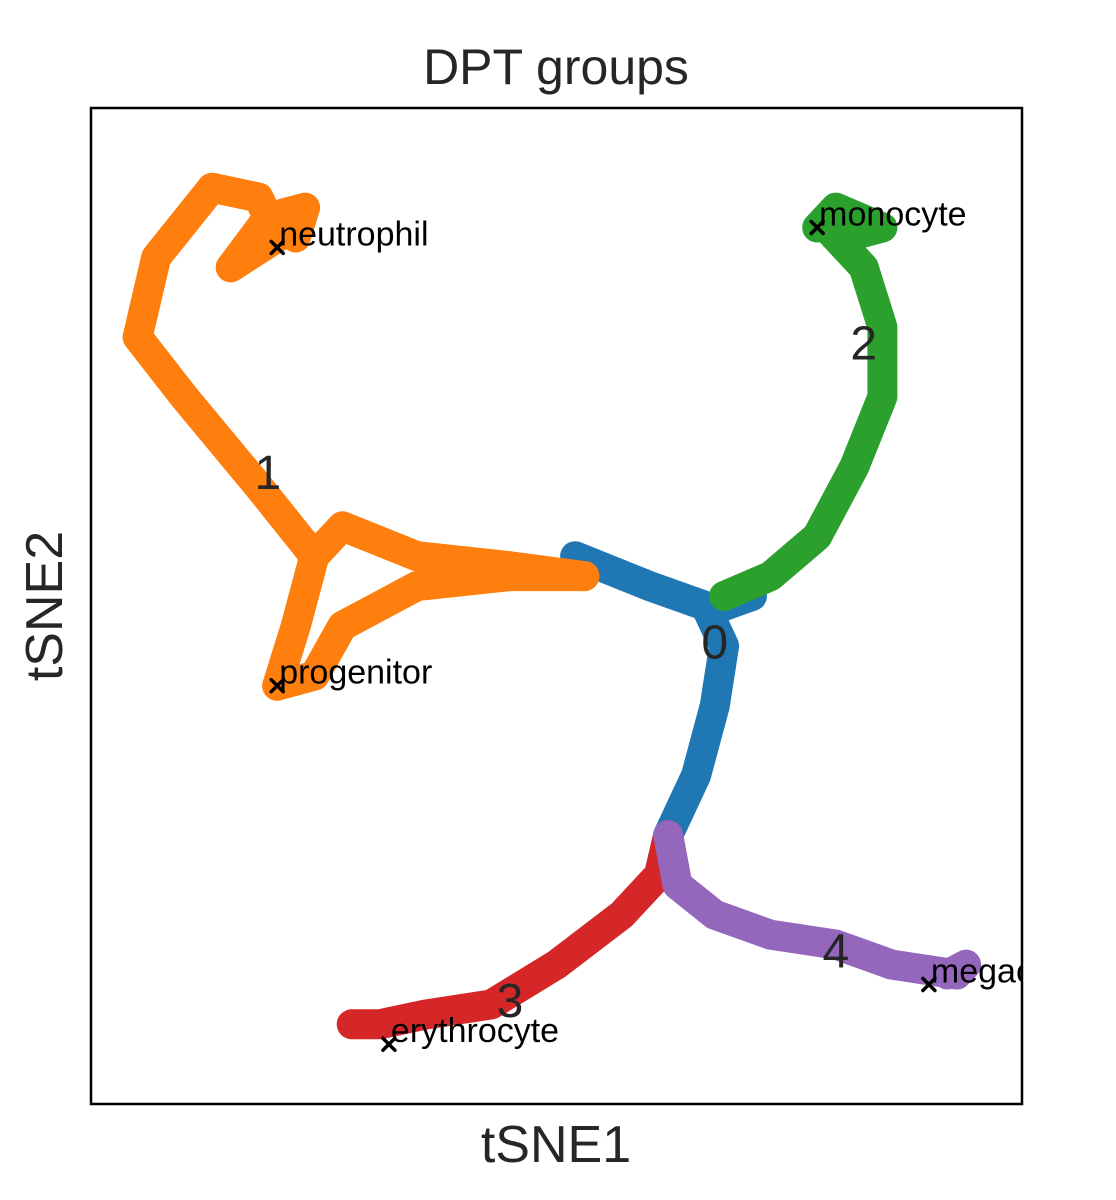  I want to click on x-axis-label: tSNE1, so click(556, 1145).